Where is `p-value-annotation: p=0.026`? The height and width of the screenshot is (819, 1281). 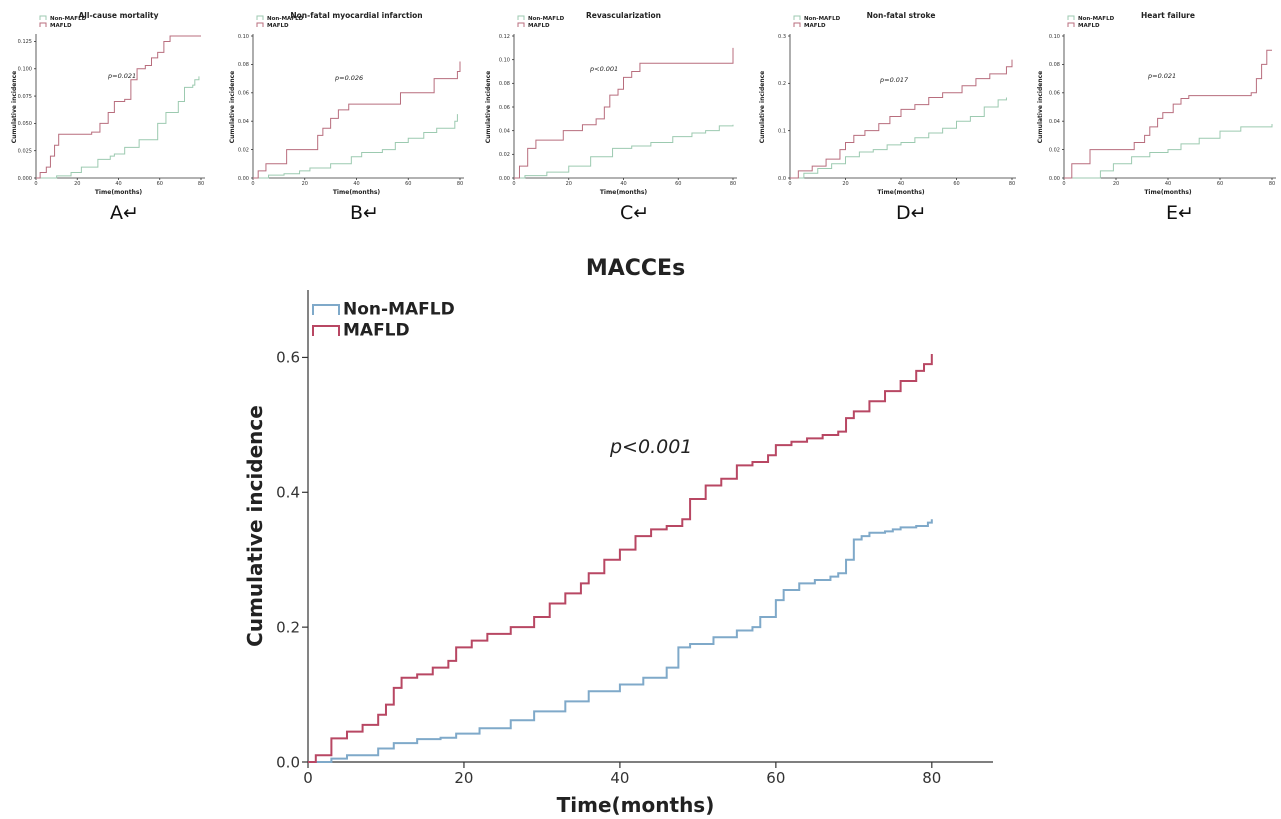
p-value-annotation: p=0.026 is located at coordinates (348, 78).